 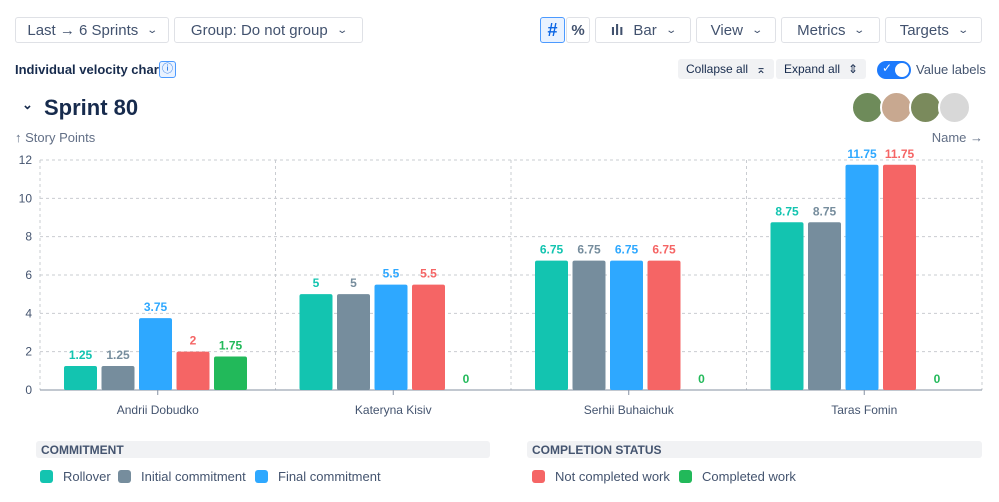 What do you see at coordinates (89, 69) in the screenshot?
I see `chart-title: Individual velocity chart` at bounding box center [89, 69].